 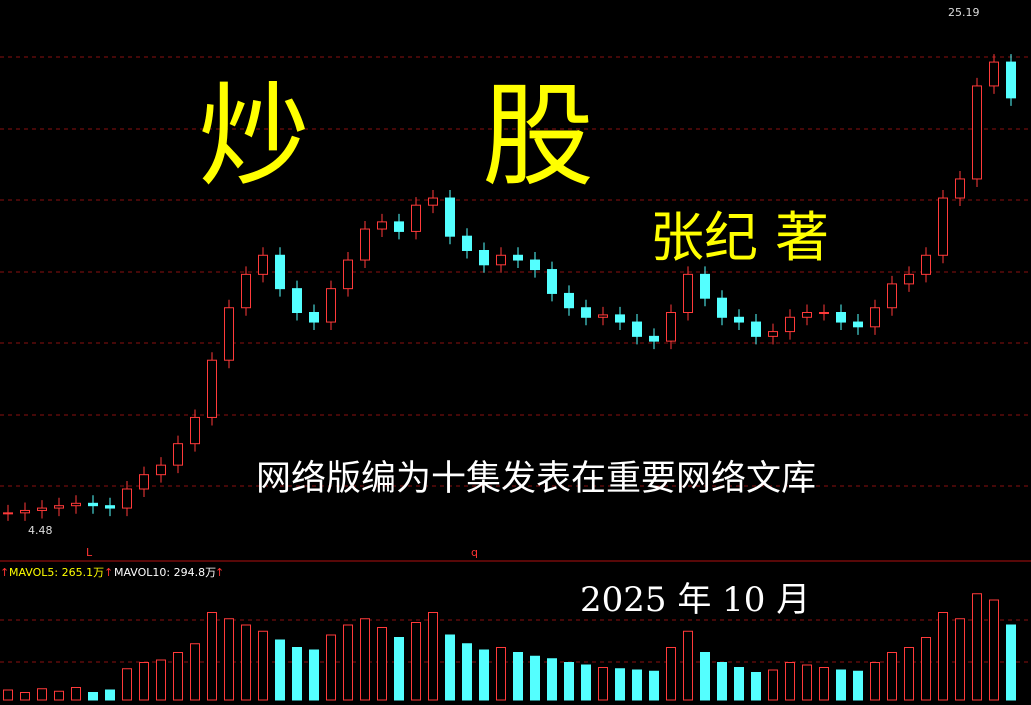 What do you see at coordinates (964, 12) in the screenshot?
I see `high-label: 25.19` at bounding box center [964, 12].